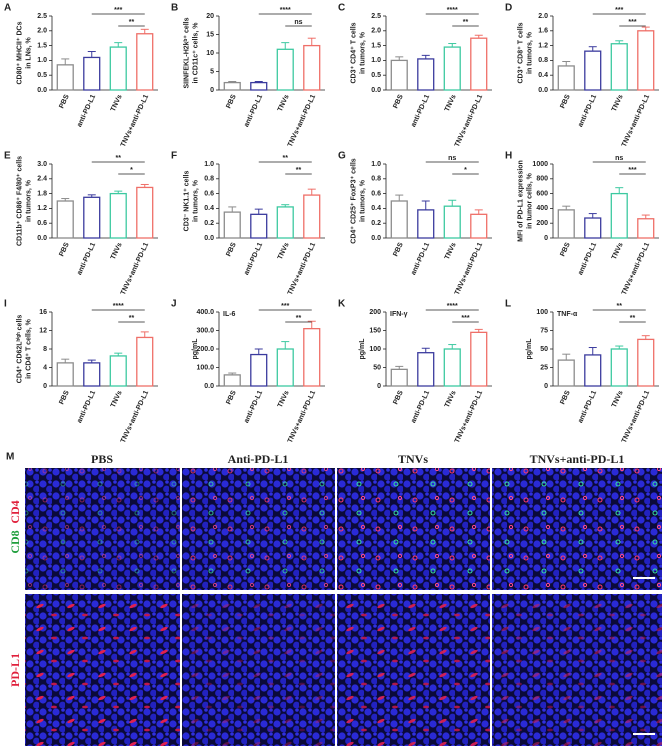 This screenshot has height=755, width=669. What do you see at coordinates (212, 71) in the screenshot?
I see `y-tick-label: 5` at bounding box center [212, 71].